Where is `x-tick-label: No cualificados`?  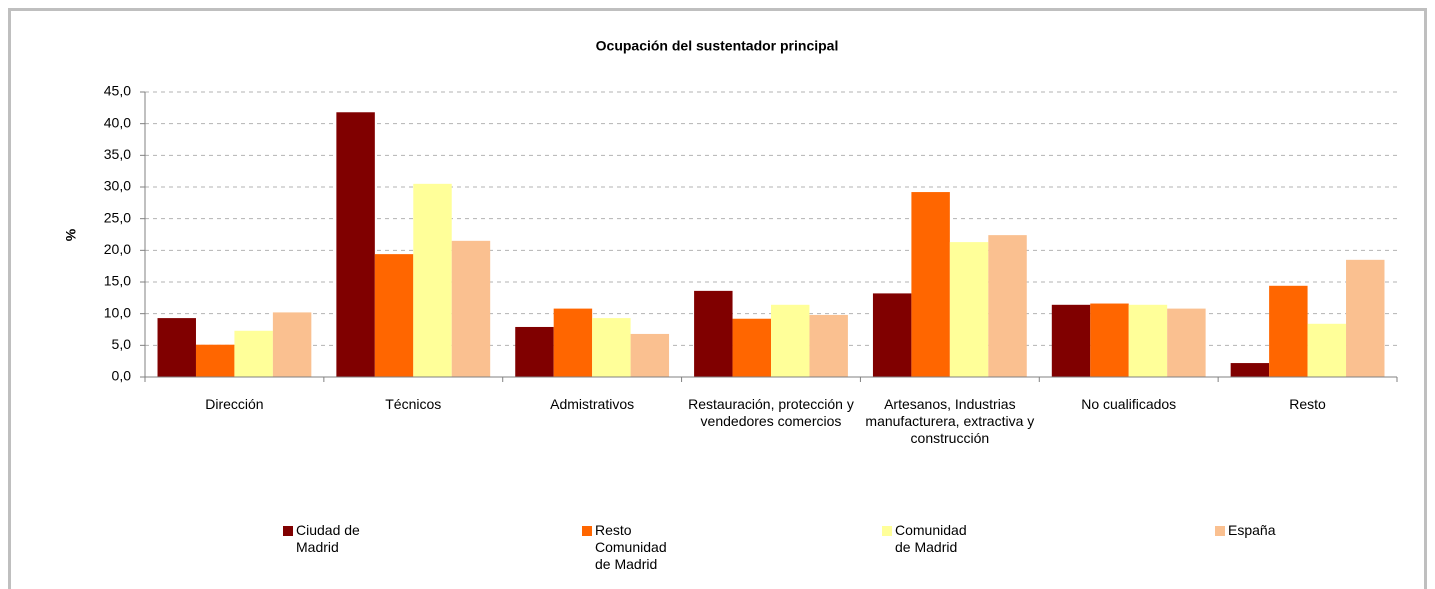 x-tick-label: No cualificados is located at coordinates (1129, 404).